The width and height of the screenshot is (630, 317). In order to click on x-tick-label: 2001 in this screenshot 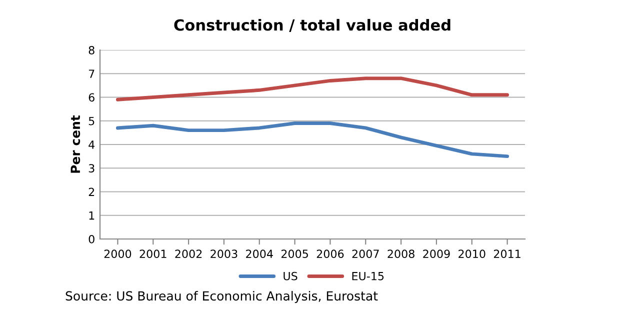, I will do `click(153, 254)`.